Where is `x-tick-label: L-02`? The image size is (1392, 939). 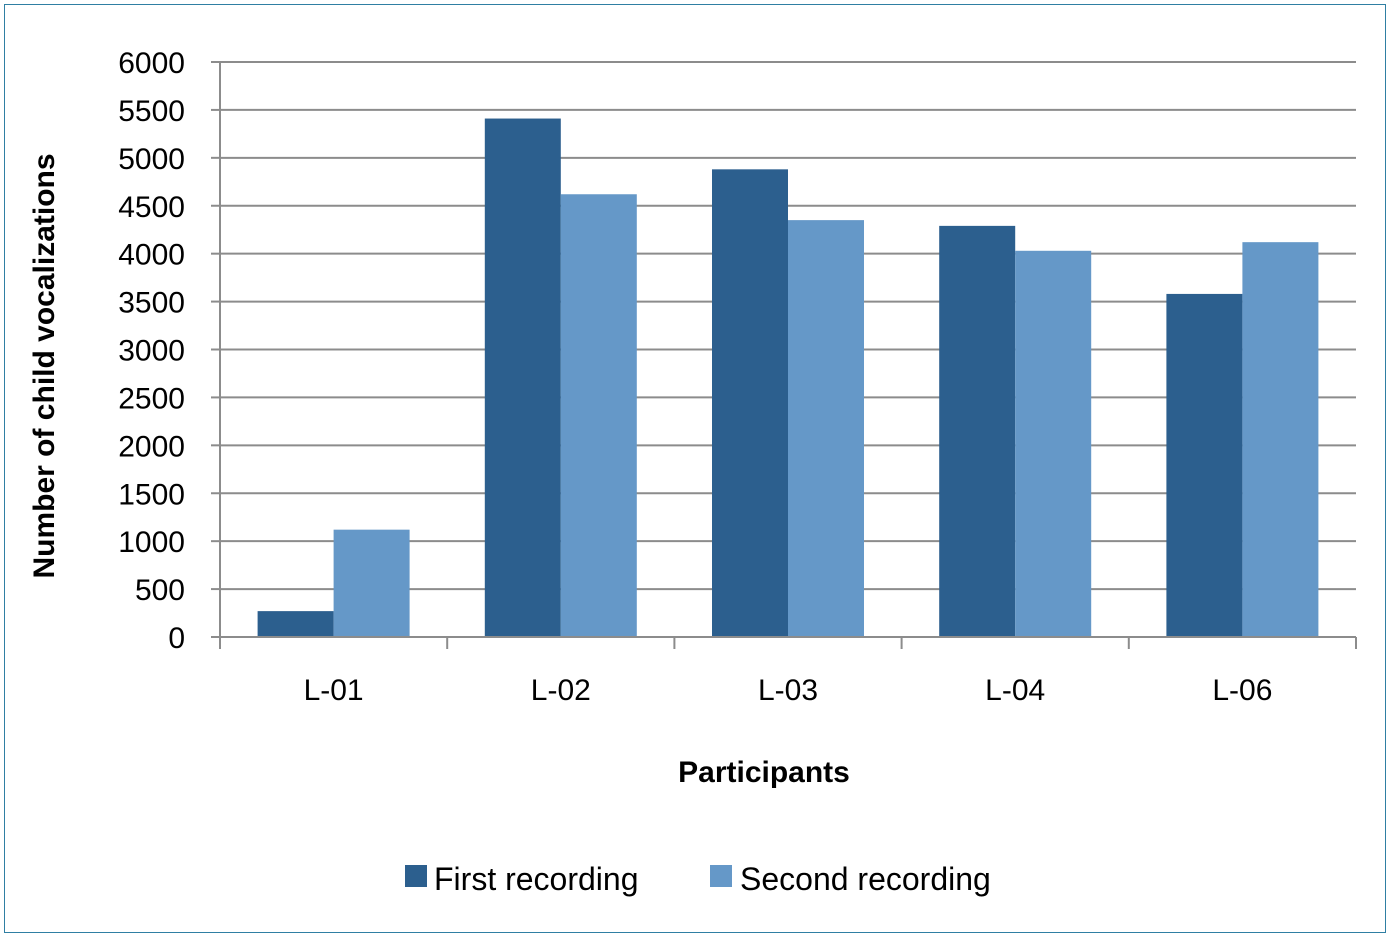 x-tick-label: L-02 is located at coordinates (561, 690).